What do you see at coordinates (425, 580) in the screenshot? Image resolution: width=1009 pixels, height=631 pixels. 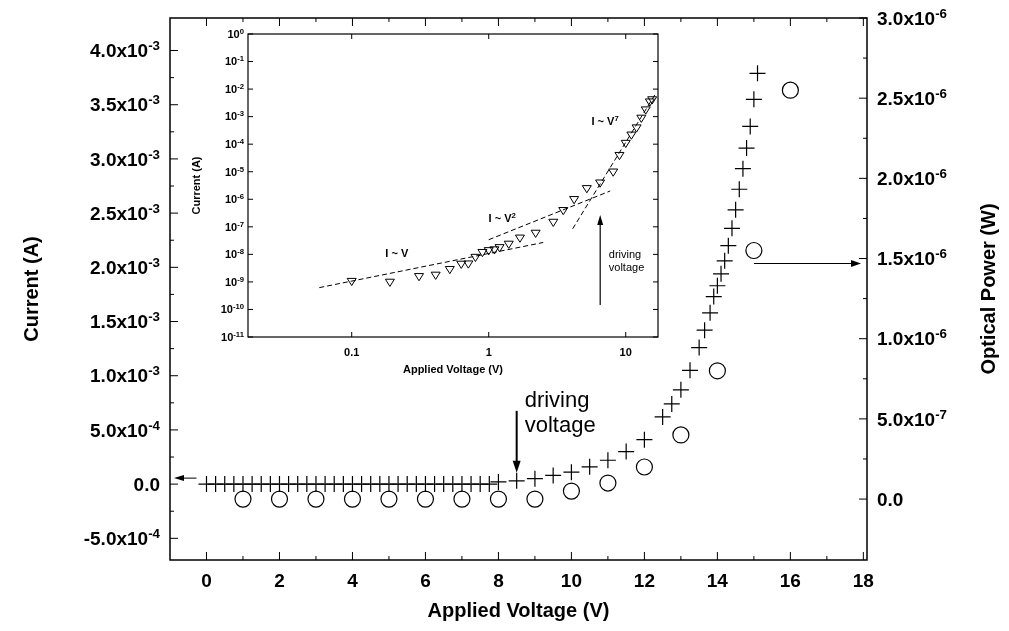 I see `x-tick-label: 6` at bounding box center [425, 580].